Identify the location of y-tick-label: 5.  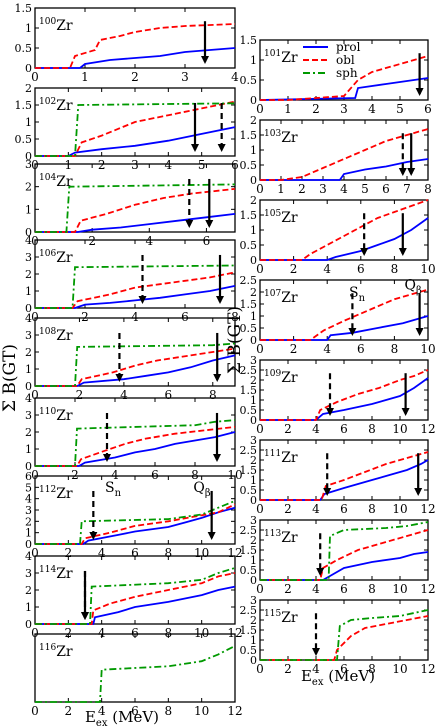
(28, 487).